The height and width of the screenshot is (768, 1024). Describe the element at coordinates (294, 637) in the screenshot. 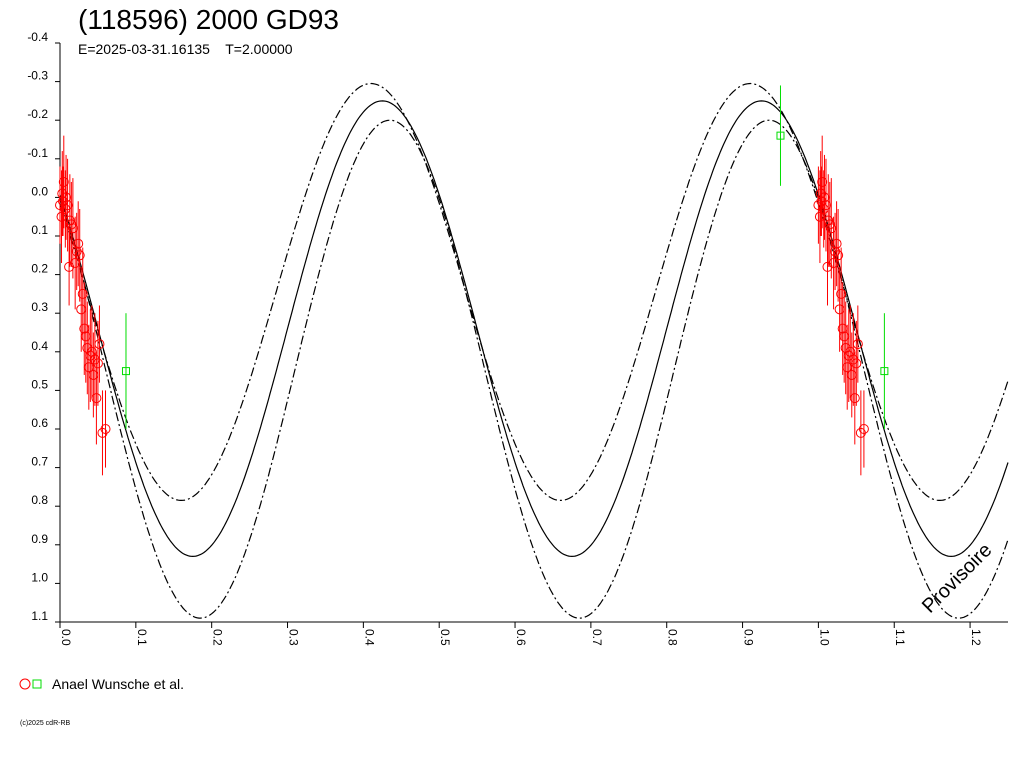

I see `x-tick-label: 0.3` at that location.